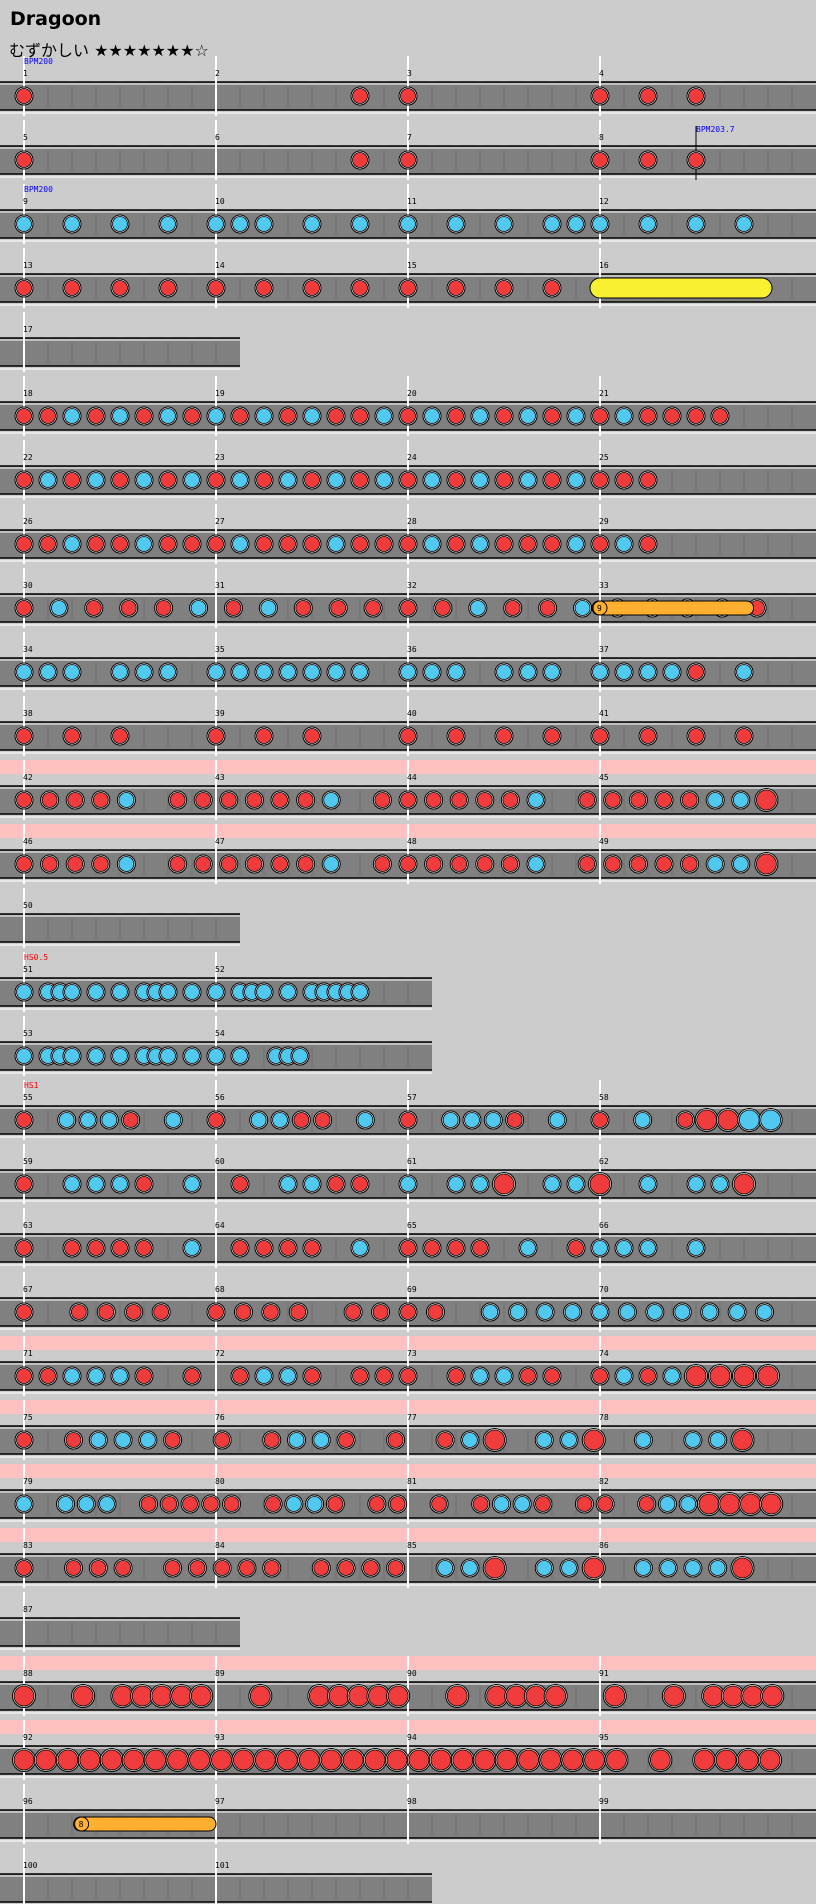 The image size is (816, 1904). What do you see at coordinates (28, 1417) in the screenshot?
I see `measure-number: 75` at bounding box center [28, 1417].